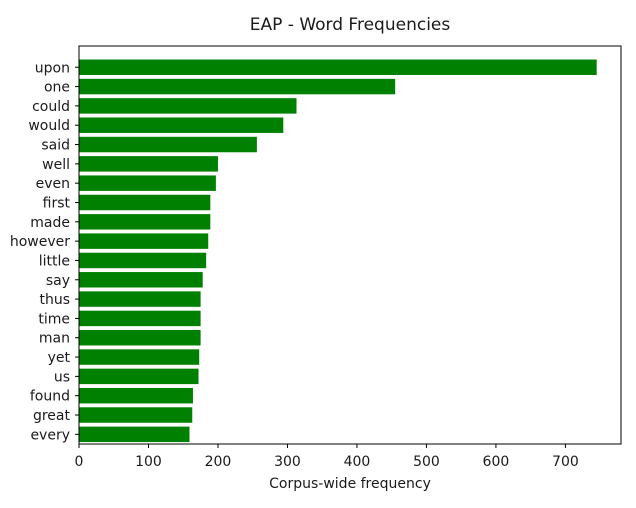 The width and height of the screenshot is (636, 508). What do you see at coordinates (52, 68) in the screenshot?
I see `y-tick-label: upon` at bounding box center [52, 68].